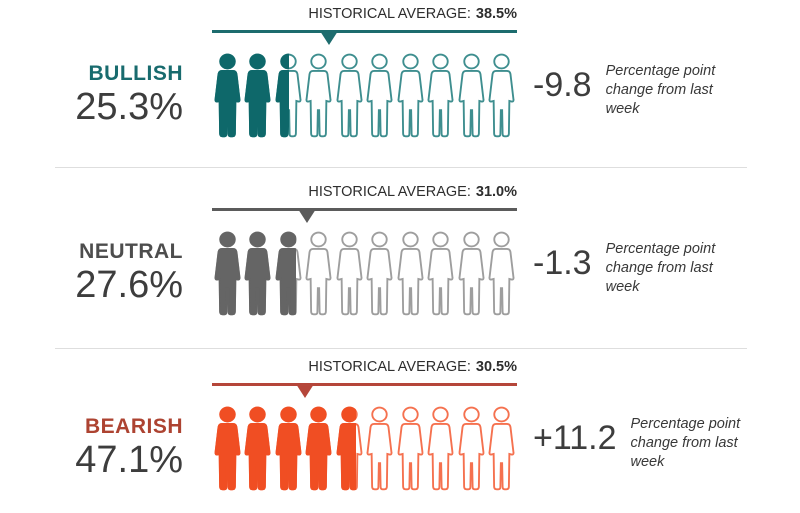 The width and height of the screenshot is (800, 513). I want to click on sentiment-value: 27.6%, so click(129, 285).